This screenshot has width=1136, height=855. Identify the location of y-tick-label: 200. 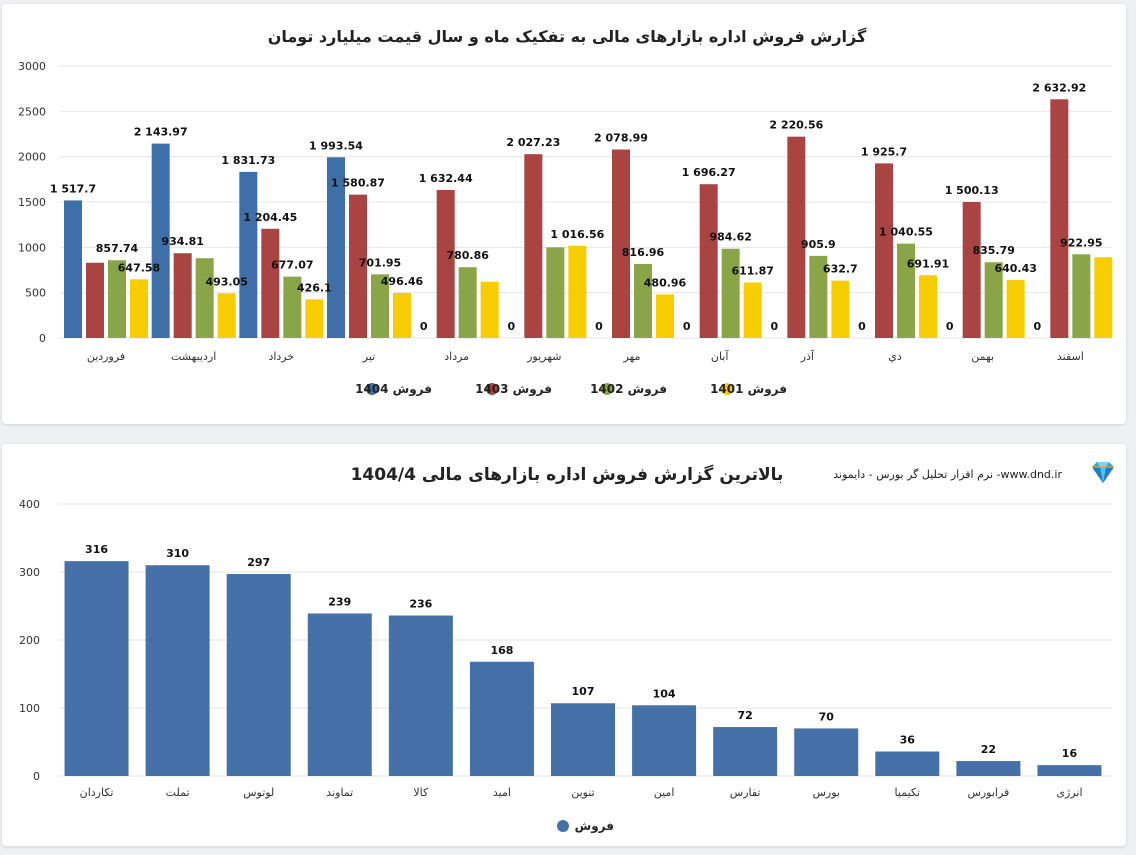
(29, 640).